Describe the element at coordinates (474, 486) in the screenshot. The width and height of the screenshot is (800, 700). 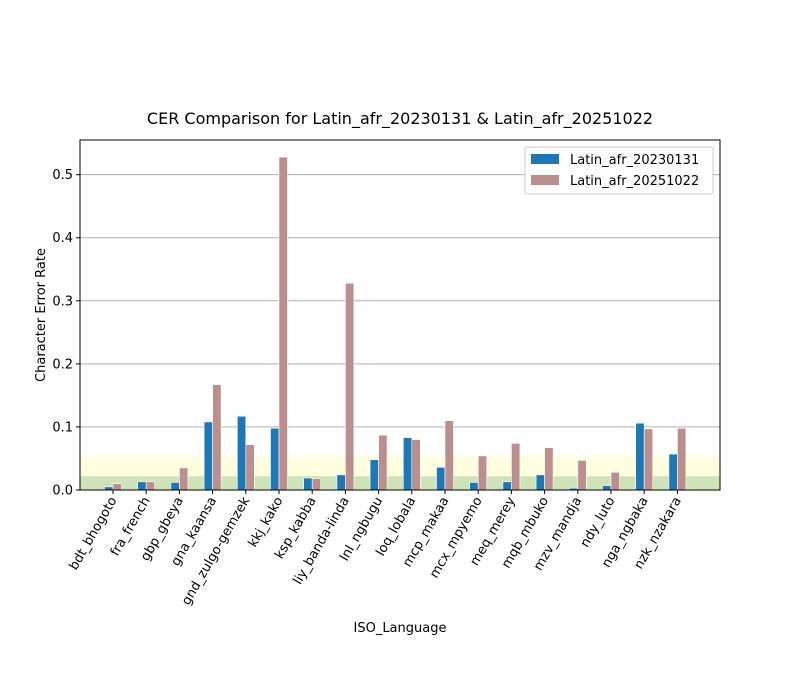
I see `bar-Latin_afr_20230131-mcx_mpyemo` at that location.